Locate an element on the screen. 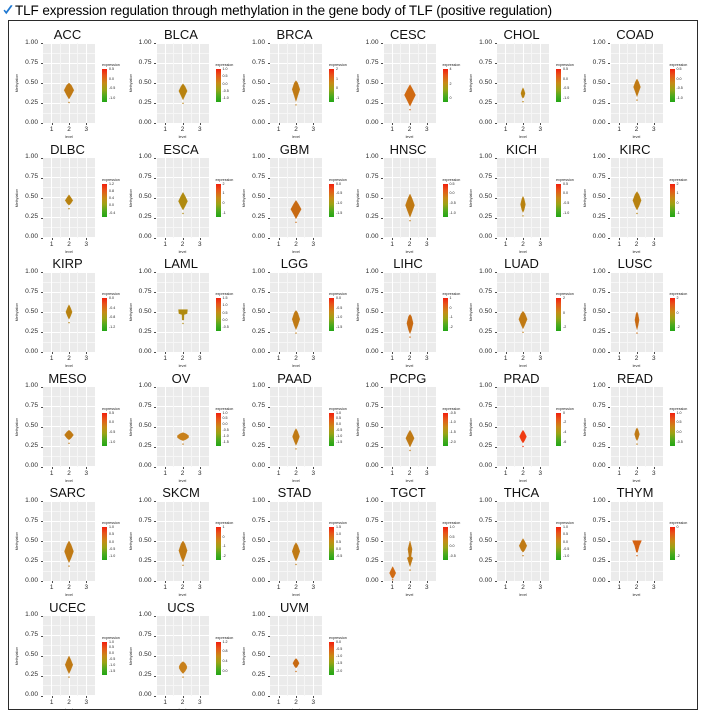 This screenshot has width=706, height=714. facet-title: UVM is located at coordinates (294, 607).